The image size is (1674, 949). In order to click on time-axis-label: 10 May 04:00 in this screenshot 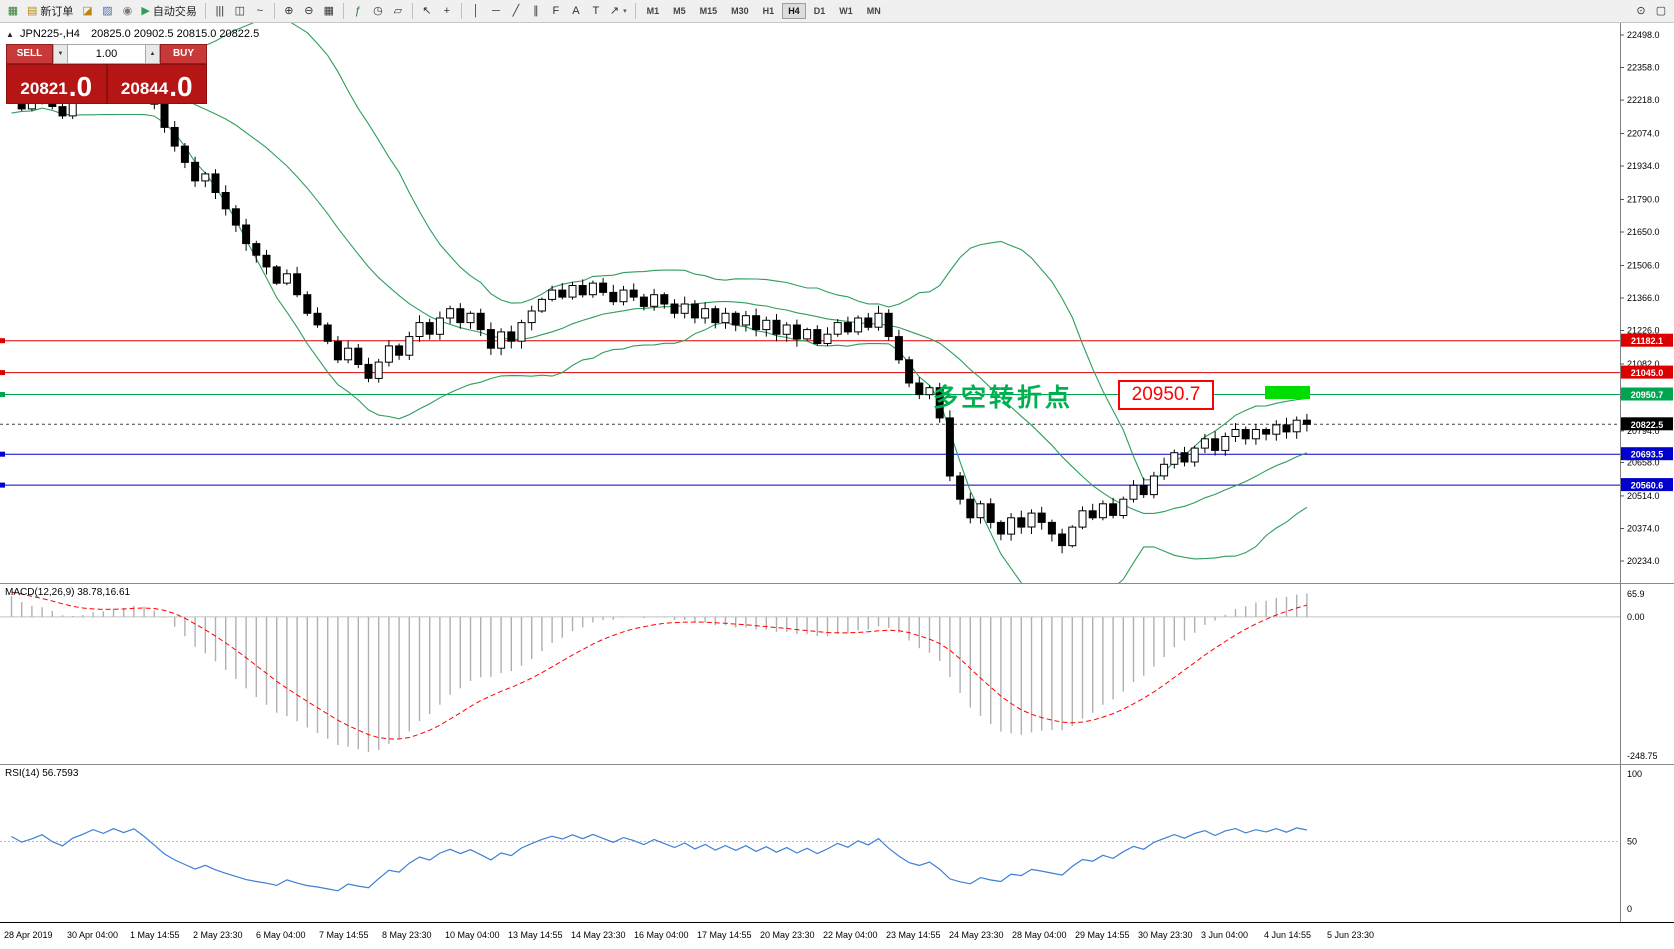, I will do `click(472, 935)`.